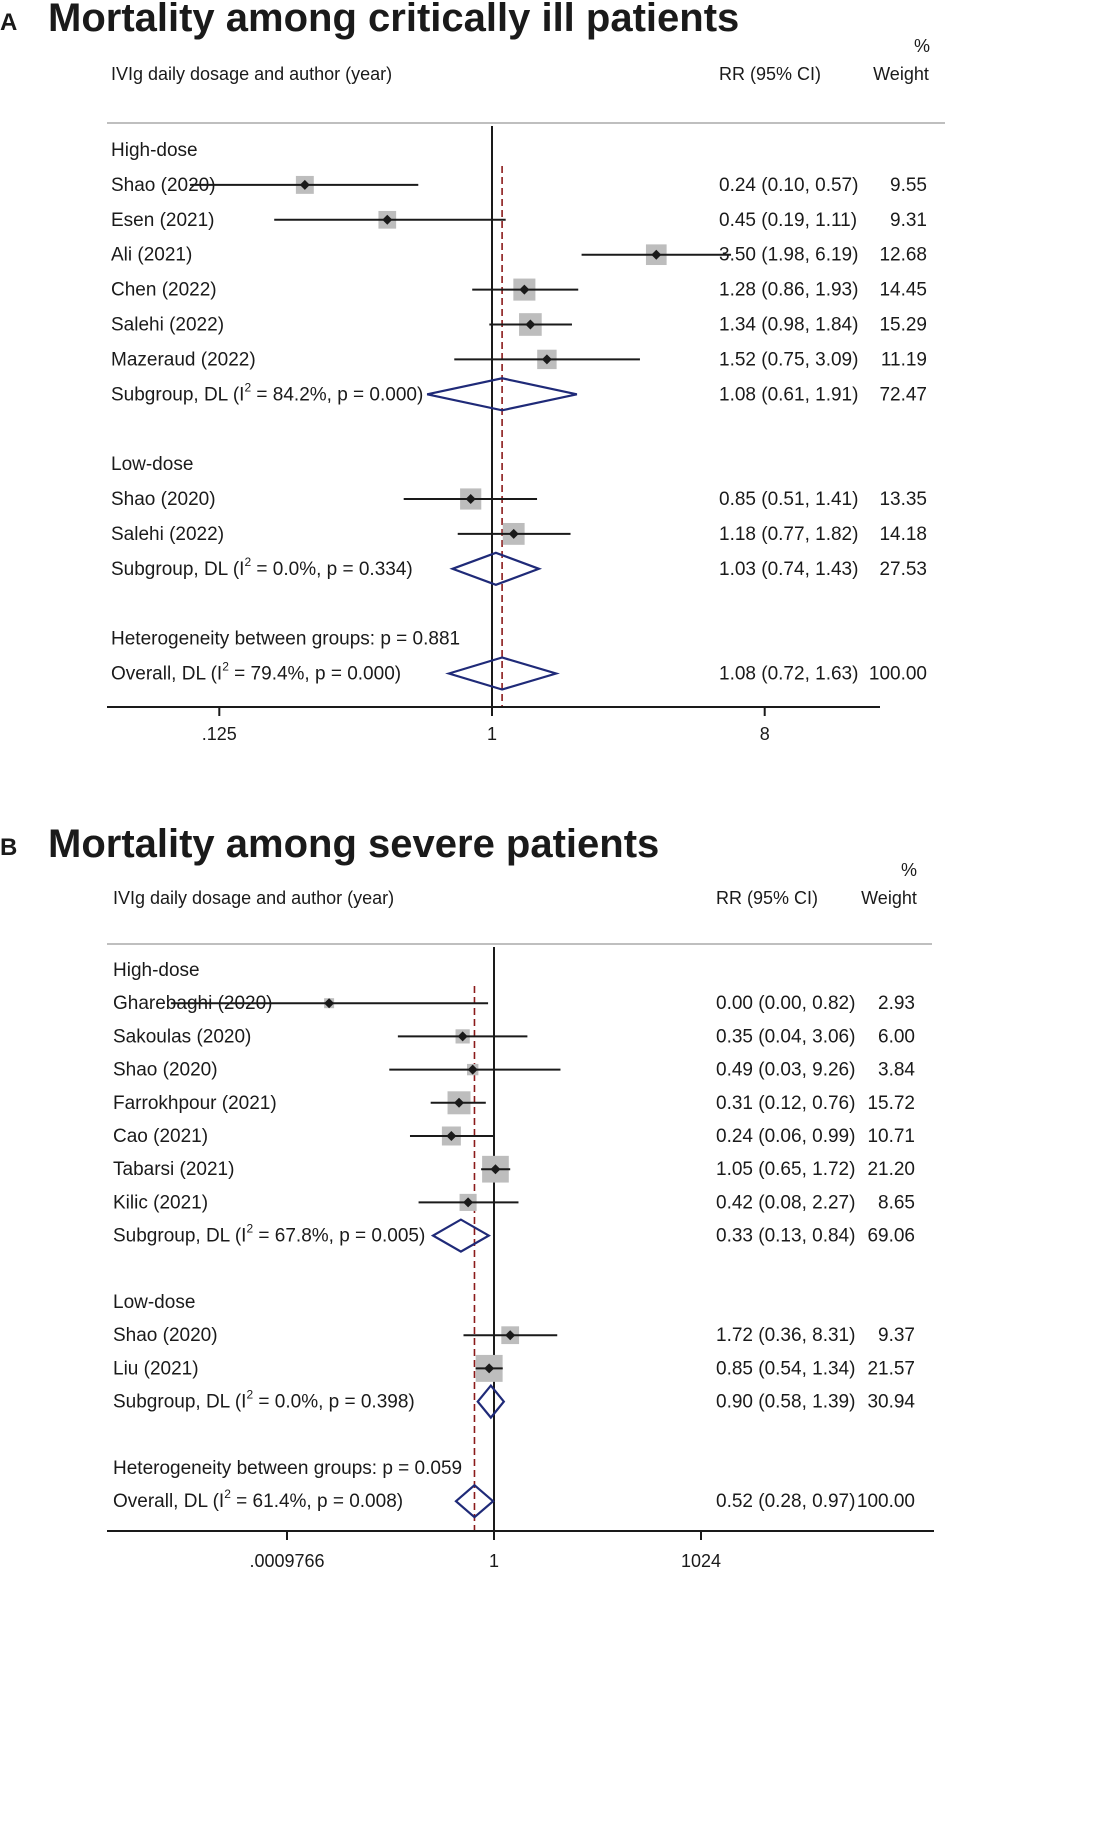 This screenshot has width=1116, height=1848. I want to click on weight-value: 3.84, so click(896, 1070).